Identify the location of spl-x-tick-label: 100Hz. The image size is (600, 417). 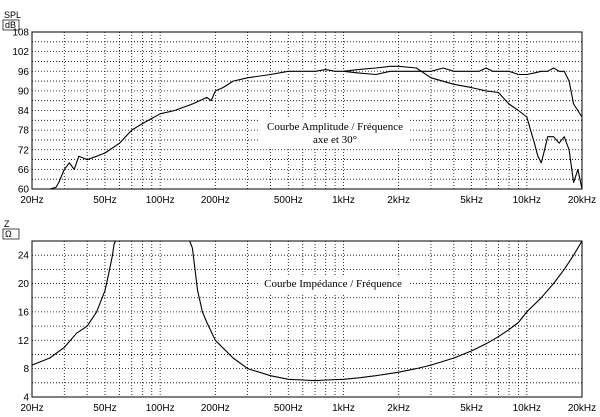
(160, 200).